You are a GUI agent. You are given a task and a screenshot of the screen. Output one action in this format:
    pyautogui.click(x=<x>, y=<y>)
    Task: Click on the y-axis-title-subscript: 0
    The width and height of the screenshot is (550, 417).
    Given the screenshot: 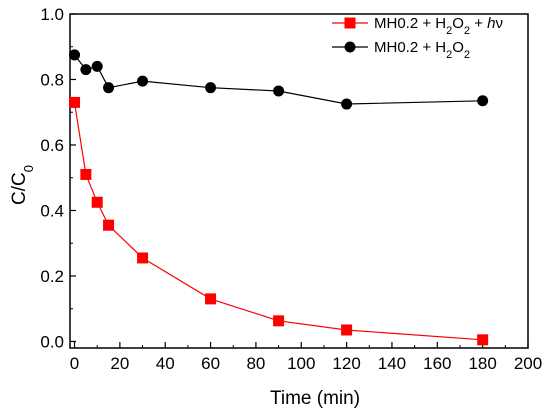 What is the action you would take?
    pyautogui.click(x=28, y=168)
    